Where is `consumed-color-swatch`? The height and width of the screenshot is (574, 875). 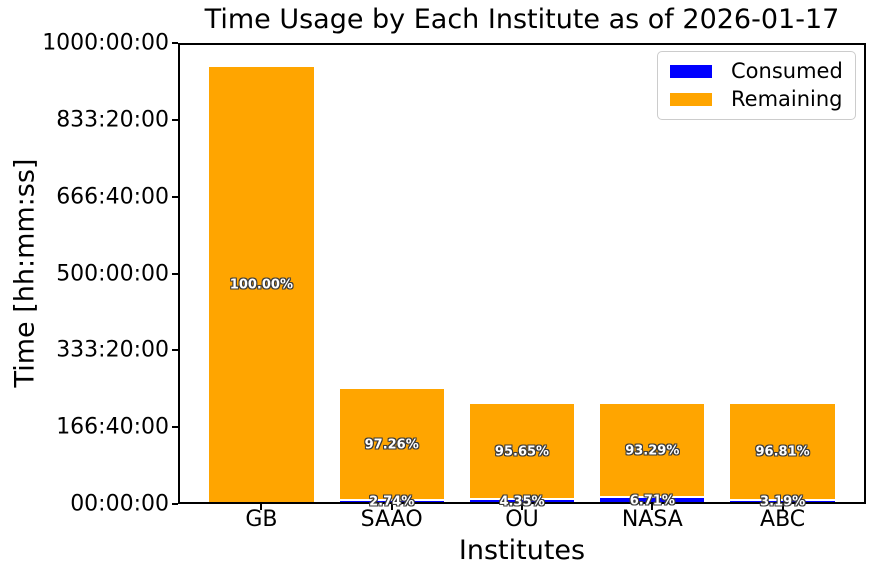 consumed-color-swatch is located at coordinates (691, 71).